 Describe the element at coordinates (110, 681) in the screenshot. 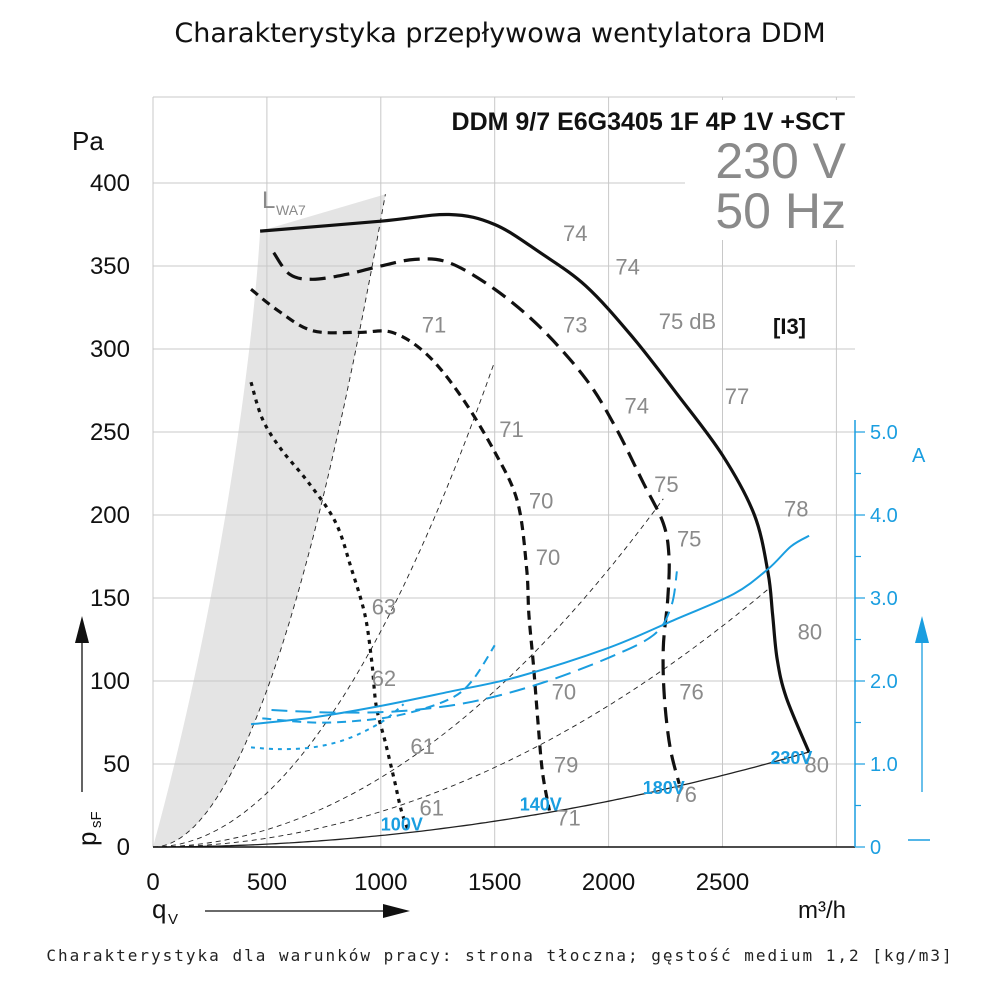

I see `y-tick-label: 100` at that location.